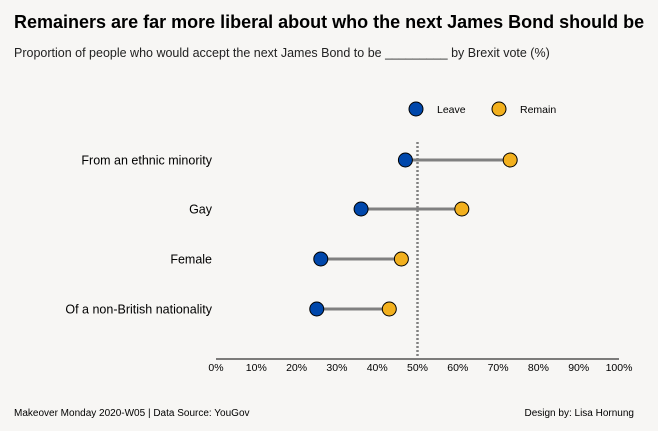 This screenshot has width=658, height=431. I want to click on category-label: Female, so click(191, 260).